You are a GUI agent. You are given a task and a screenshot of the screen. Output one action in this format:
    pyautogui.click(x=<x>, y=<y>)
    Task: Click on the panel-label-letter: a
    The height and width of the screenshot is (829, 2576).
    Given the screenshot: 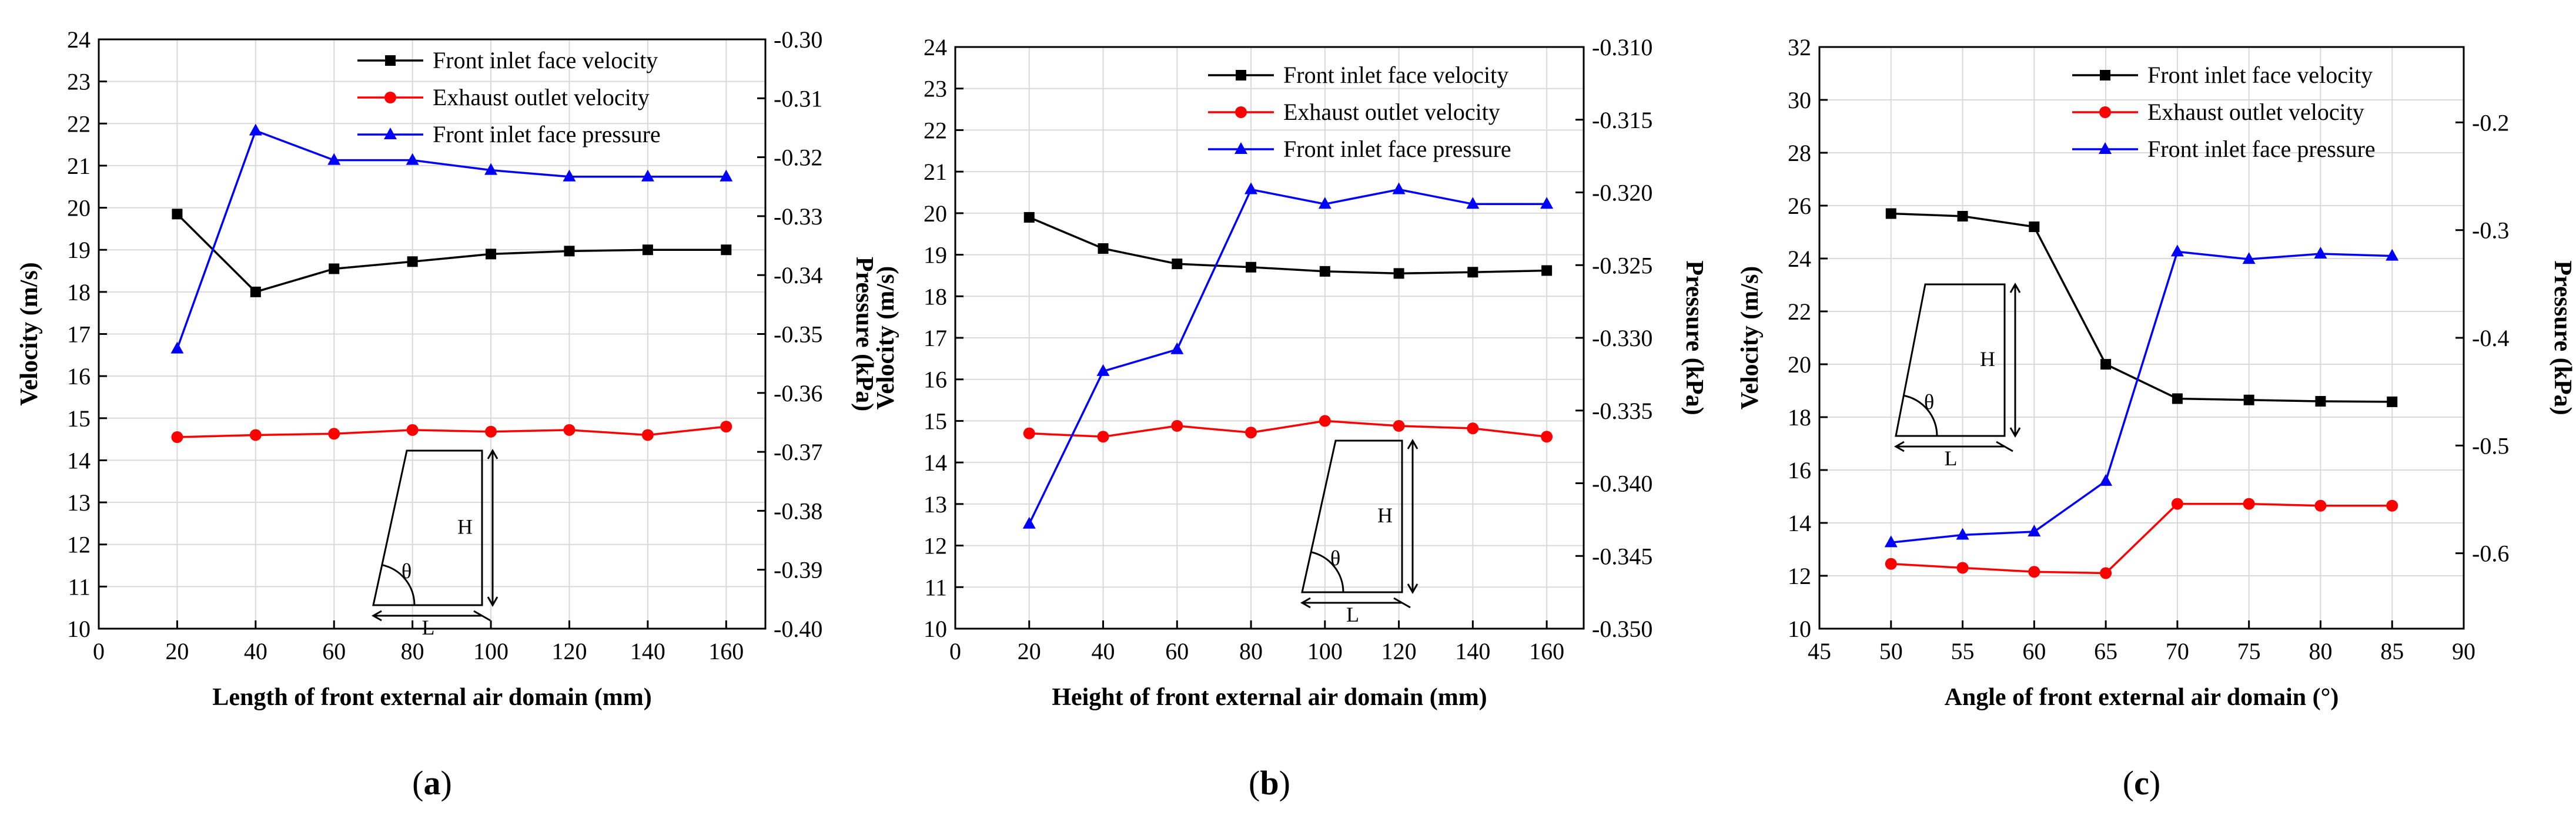 What is the action you would take?
    pyautogui.click(x=432, y=783)
    